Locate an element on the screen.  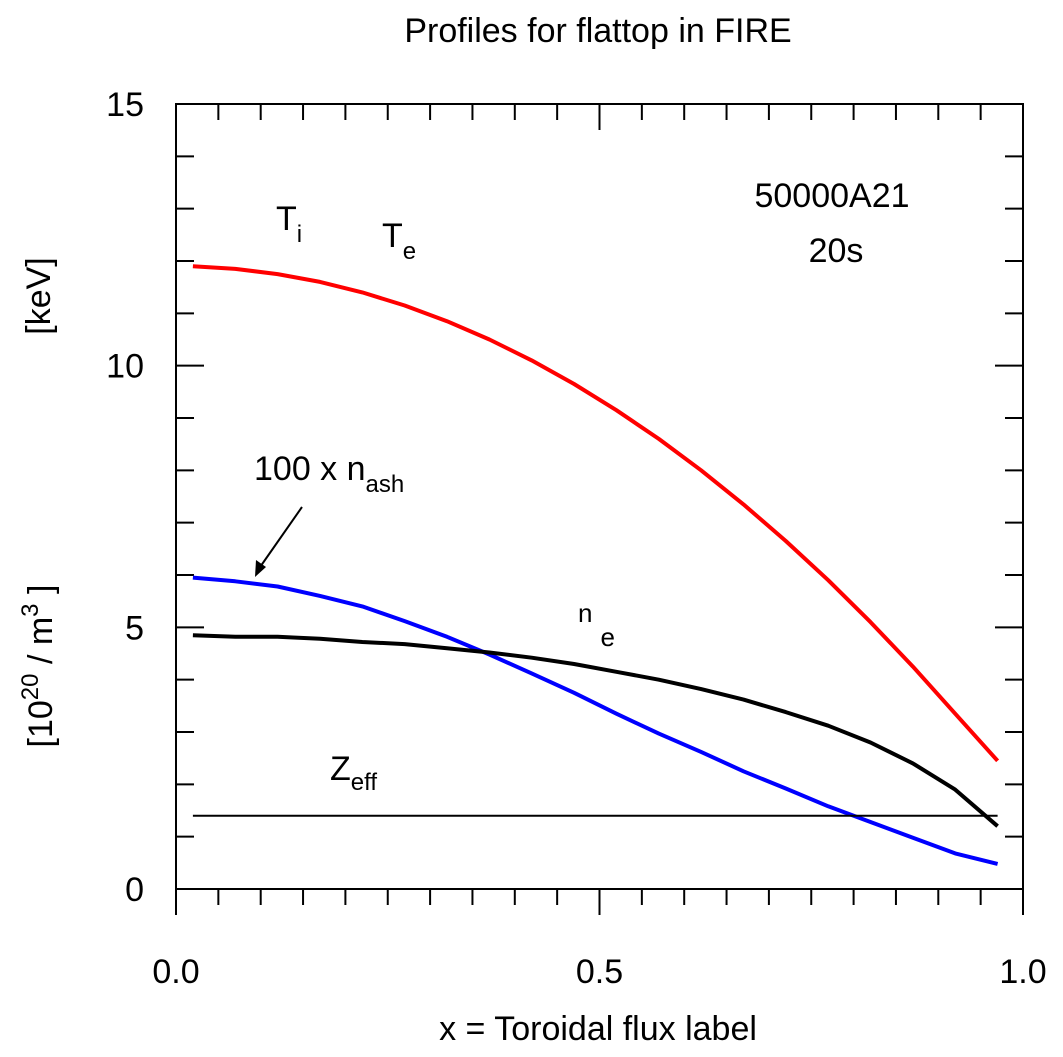
label-zeff: Zeff is located at coordinates (353, 773).